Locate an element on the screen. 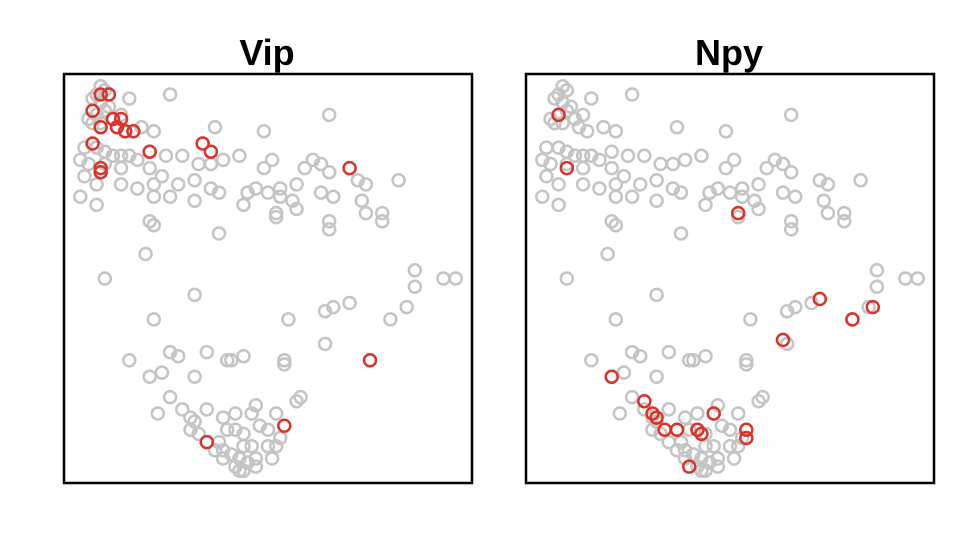 The height and width of the screenshot is (534, 976). panel-title-npy: Npy is located at coordinates (729, 52).